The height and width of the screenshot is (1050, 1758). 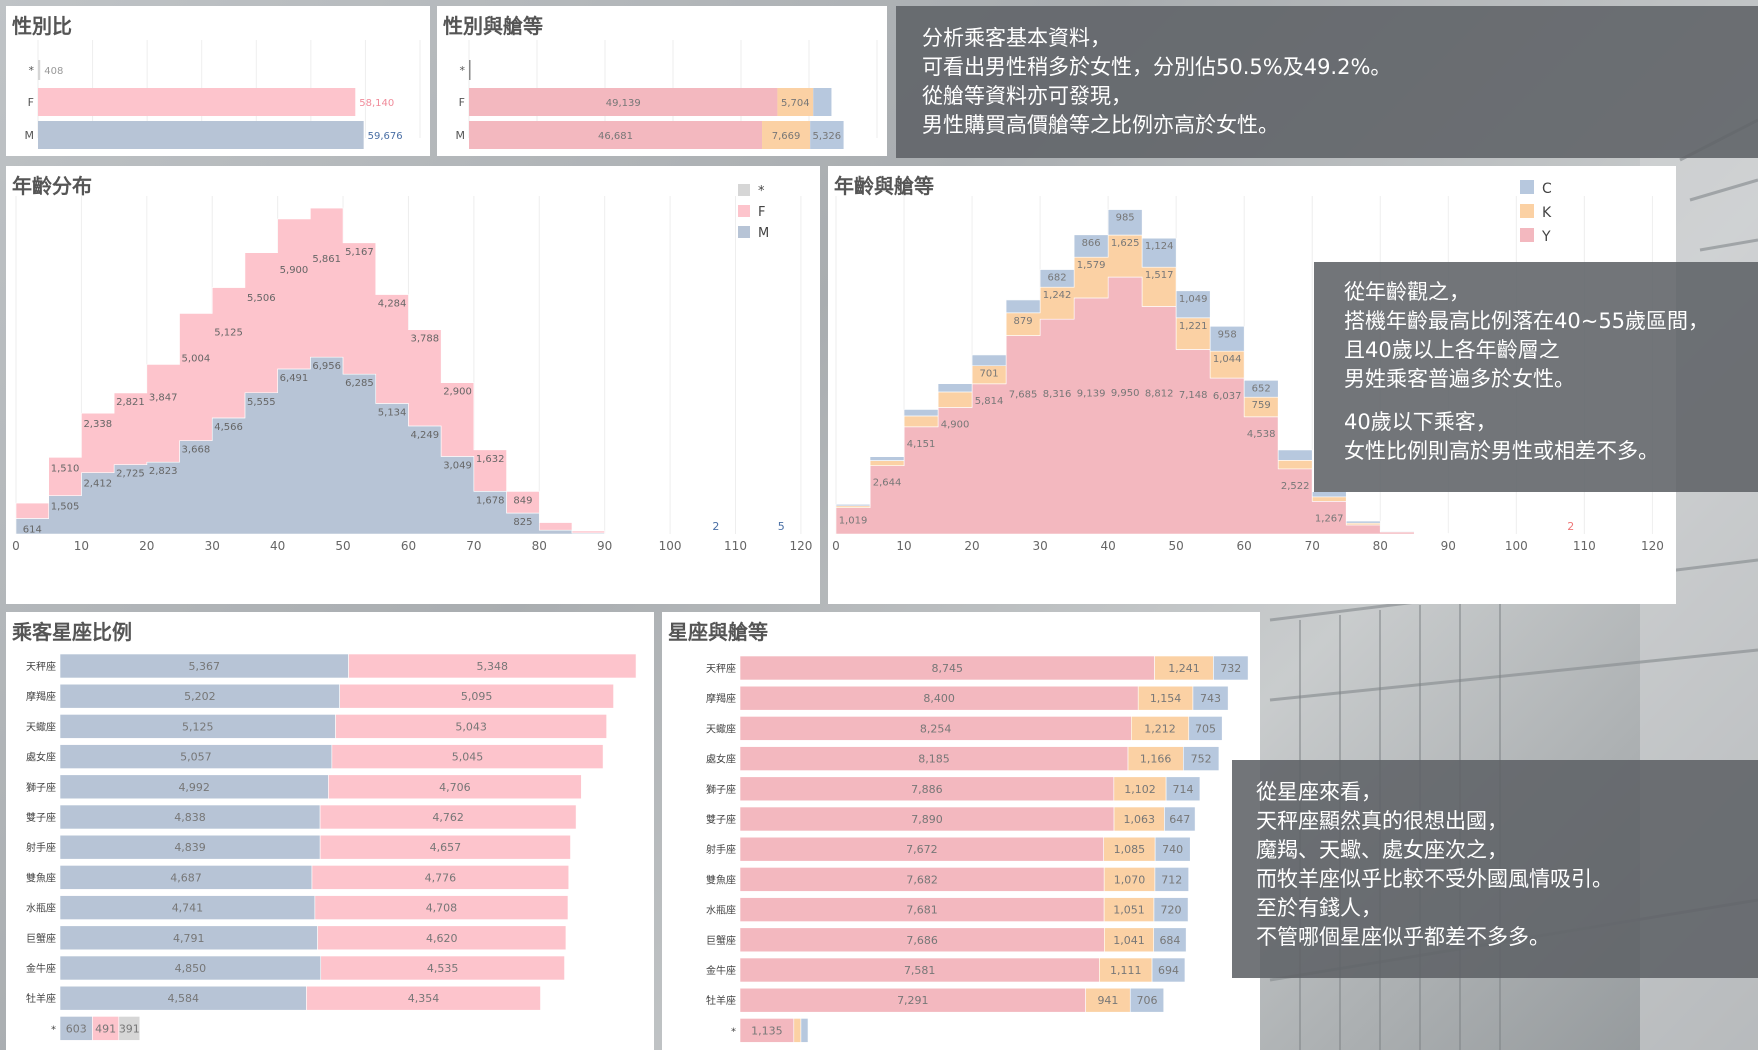 I want to click on data-label: 1,063, so click(x=1139, y=819).